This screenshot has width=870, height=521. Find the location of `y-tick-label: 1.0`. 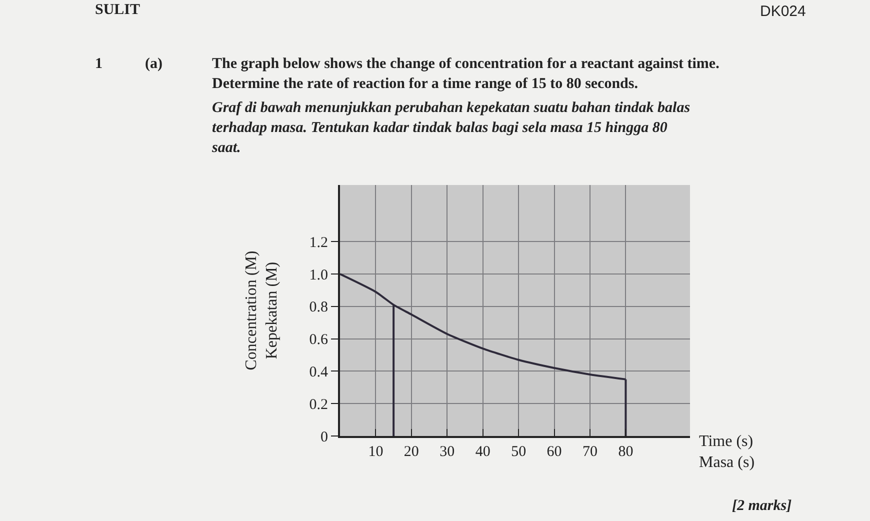

y-tick-label: 1.0 is located at coordinates (318, 275).